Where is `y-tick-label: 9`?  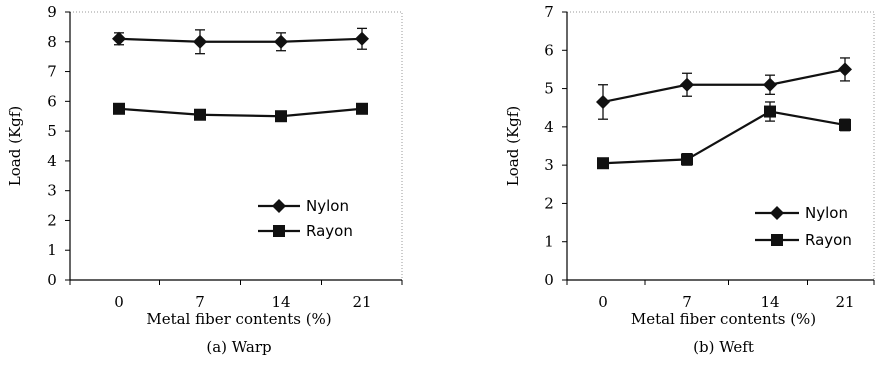
y-tick-label: 9 is located at coordinates (52, 12).